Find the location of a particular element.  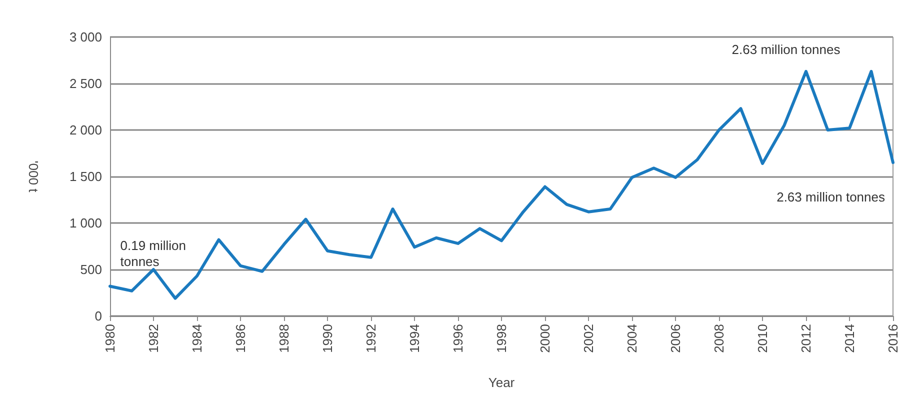

annotation: 0.19 million tonnes is located at coordinates (153, 253).